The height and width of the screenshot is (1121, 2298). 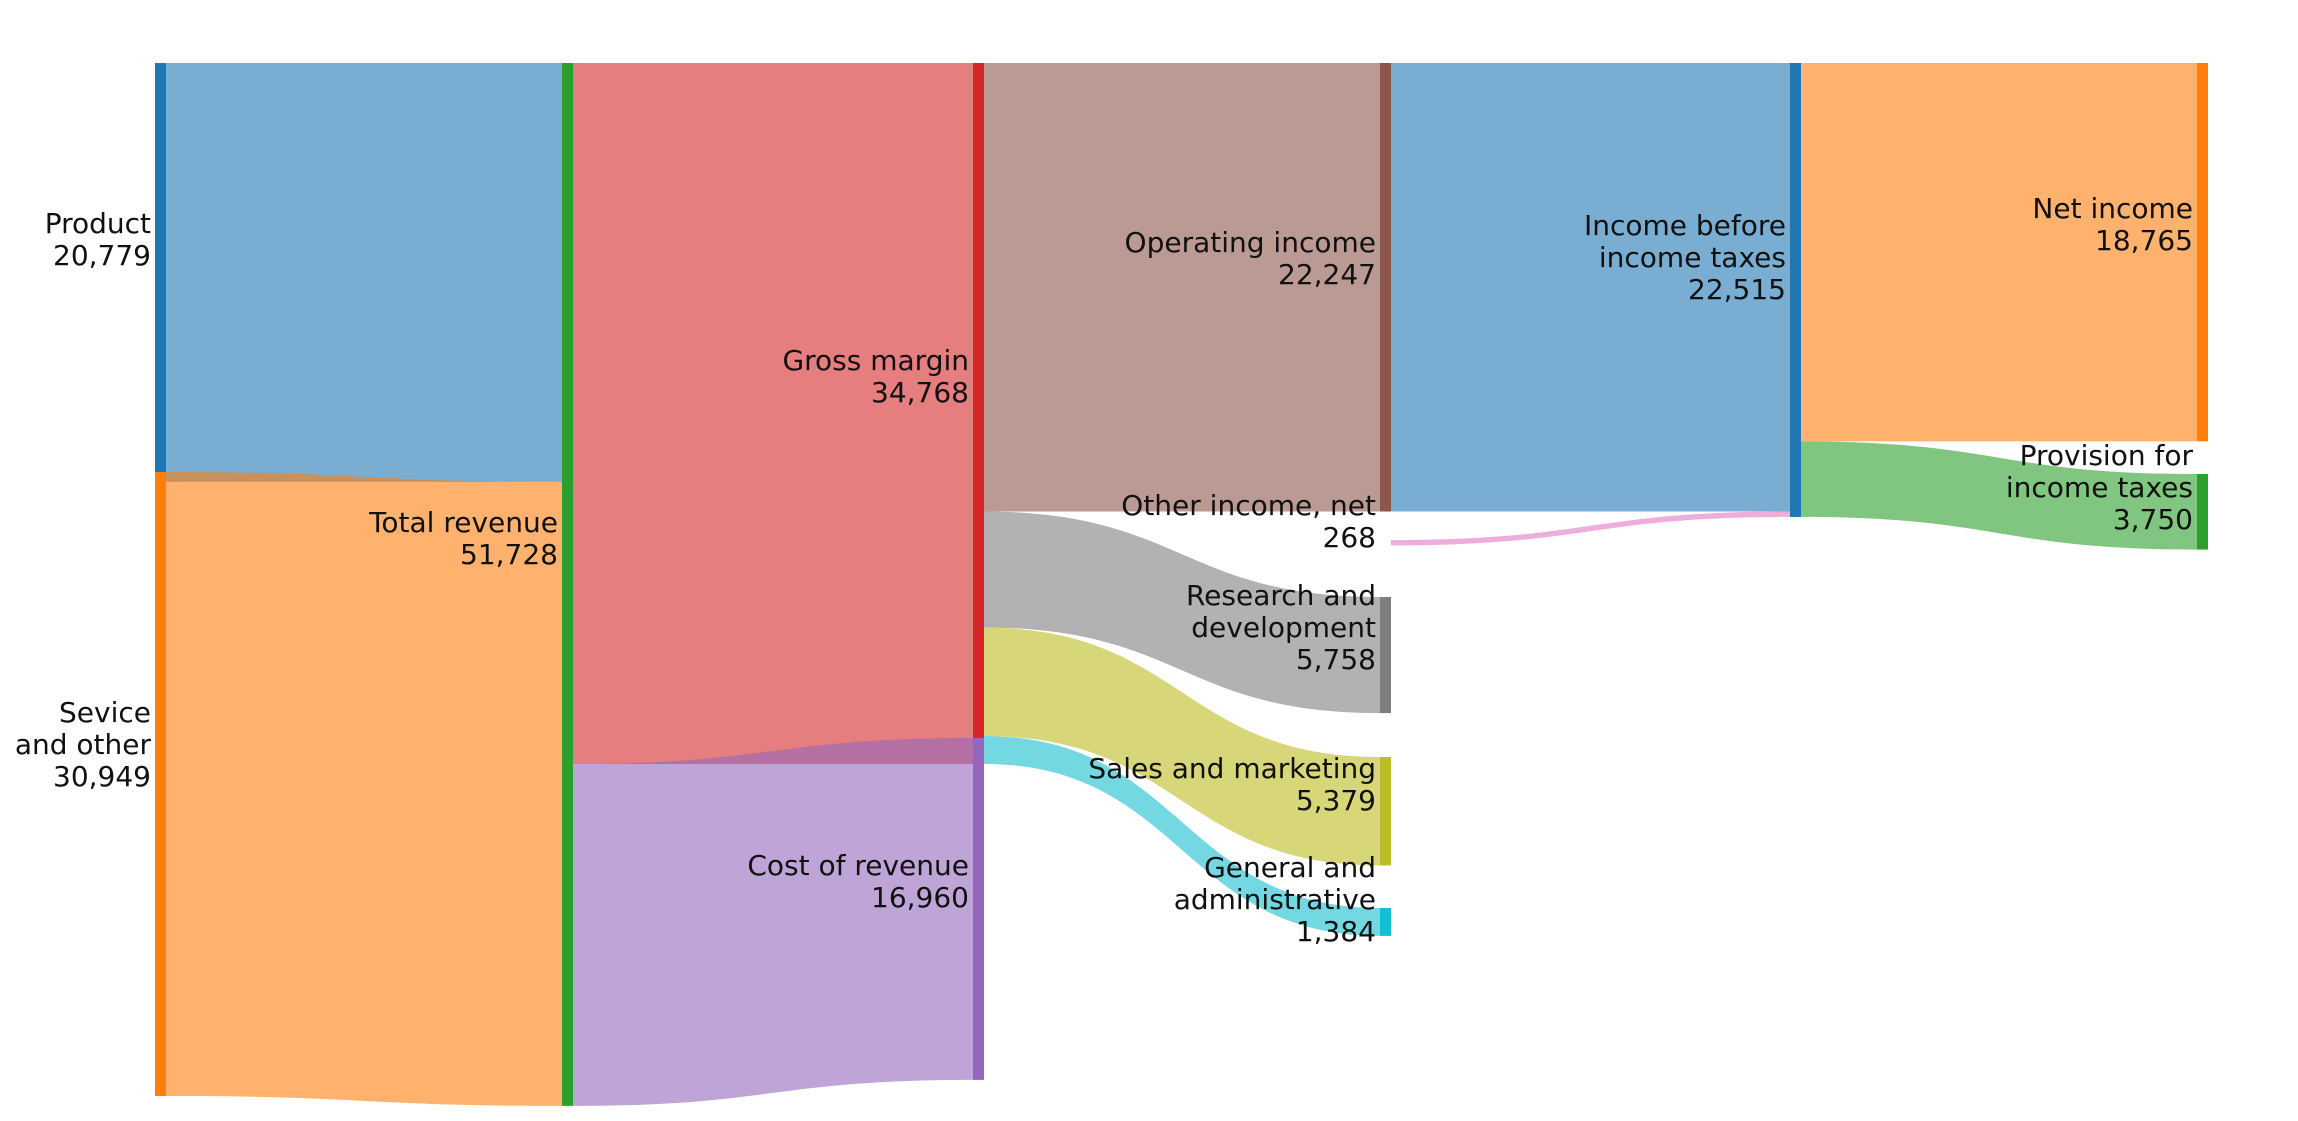 What do you see at coordinates (105, 712) in the screenshot?
I see `node-label-line: Sevice` at bounding box center [105, 712].